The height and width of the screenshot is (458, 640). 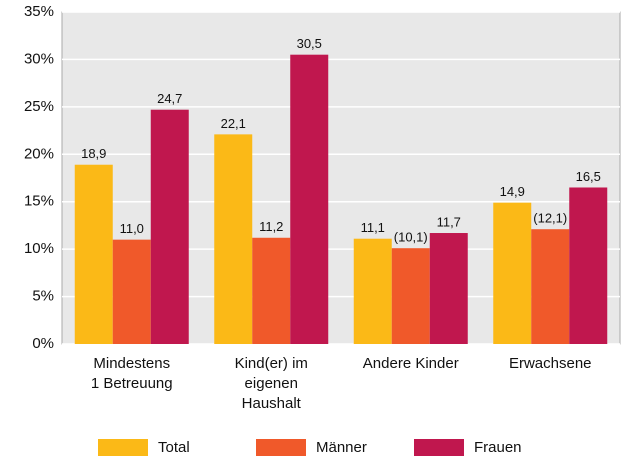 I want to click on legend-label: Total, so click(x=174, y=447).